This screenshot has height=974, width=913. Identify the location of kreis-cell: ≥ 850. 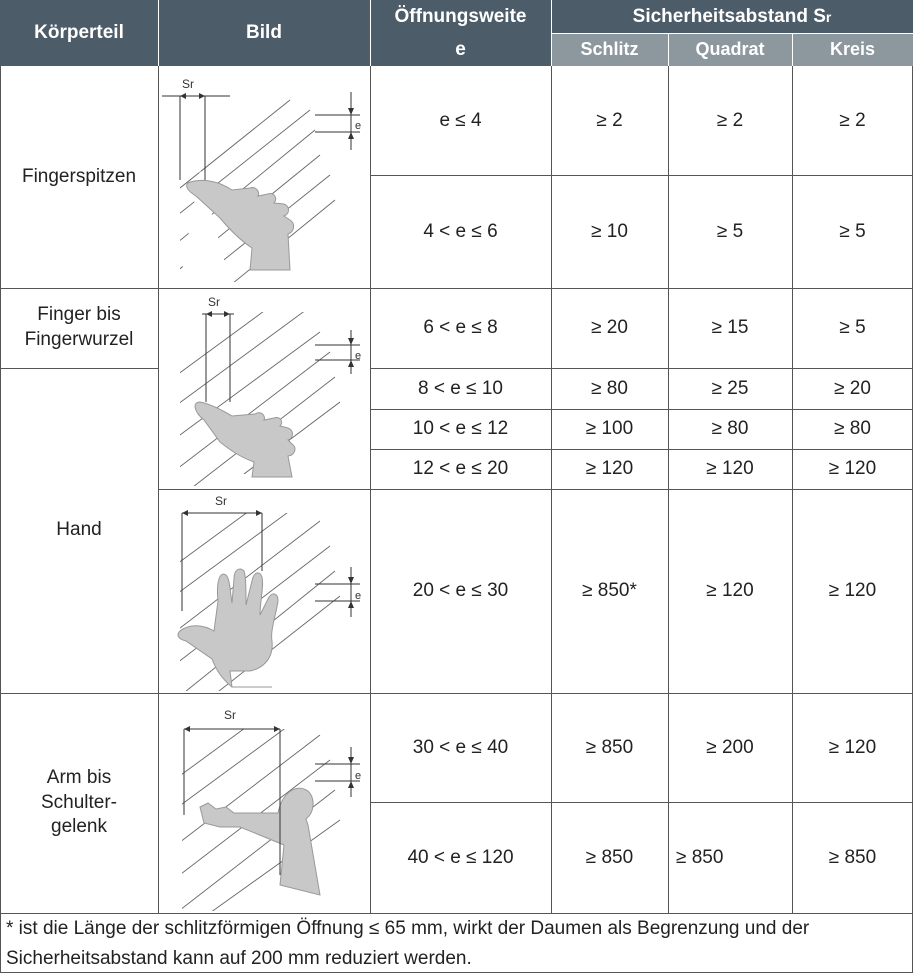
(852, 857).